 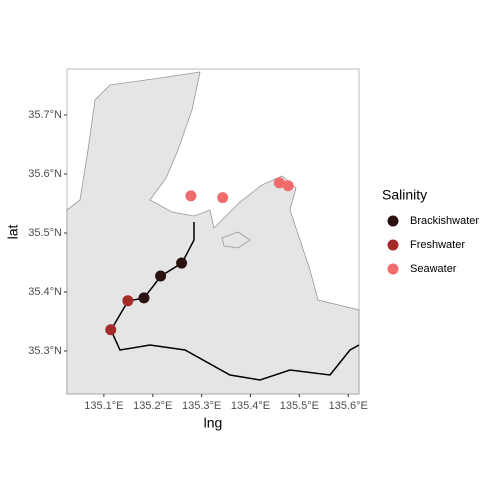 I want to click on x-tick-label: 135.1°E, so click(x=103, y=406).